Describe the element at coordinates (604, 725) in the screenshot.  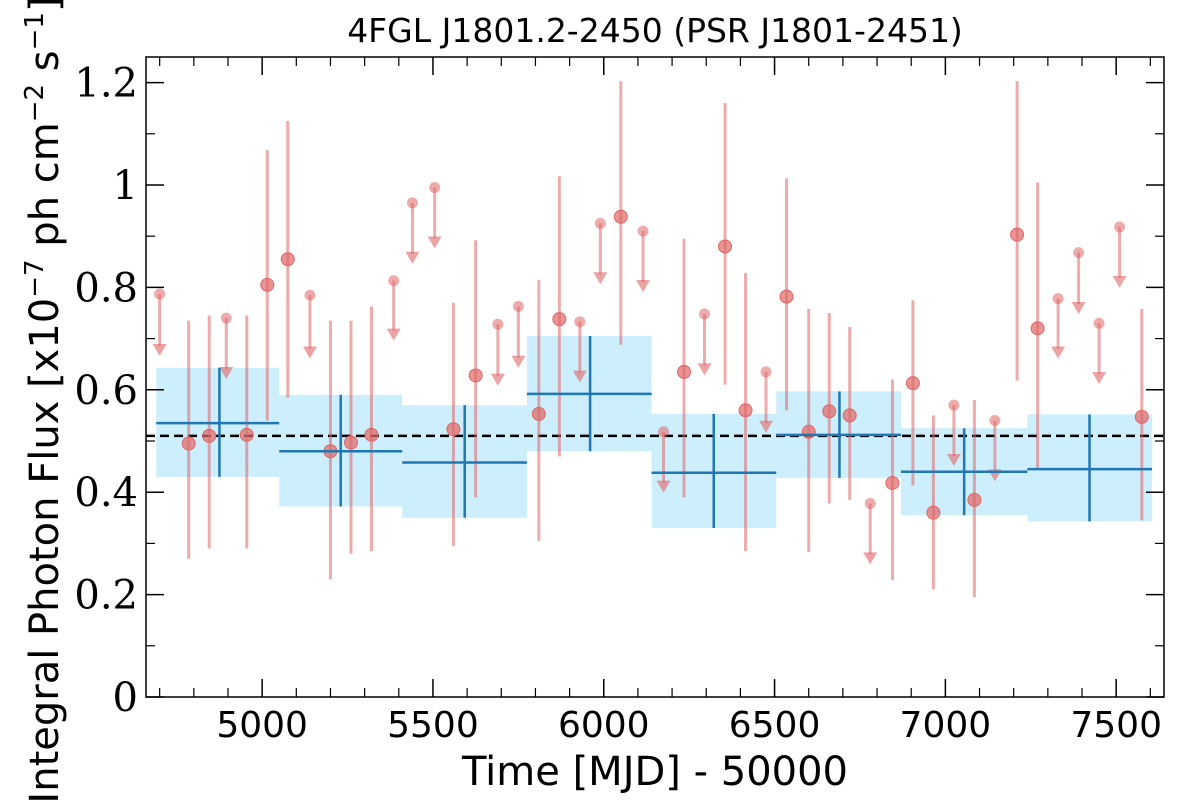
I see `x-tick-label-2: 6000` at that location.